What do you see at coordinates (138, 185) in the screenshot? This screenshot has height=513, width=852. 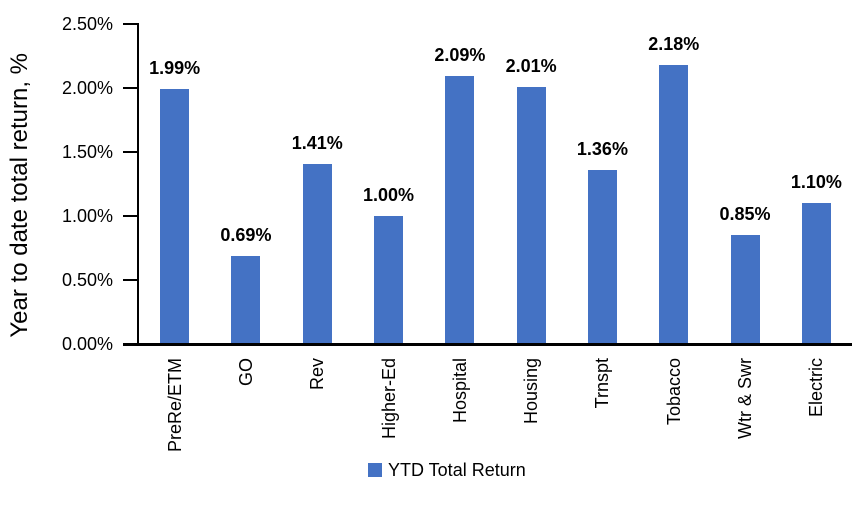 I see `y-axis-line` at bounding box center [138, 185].